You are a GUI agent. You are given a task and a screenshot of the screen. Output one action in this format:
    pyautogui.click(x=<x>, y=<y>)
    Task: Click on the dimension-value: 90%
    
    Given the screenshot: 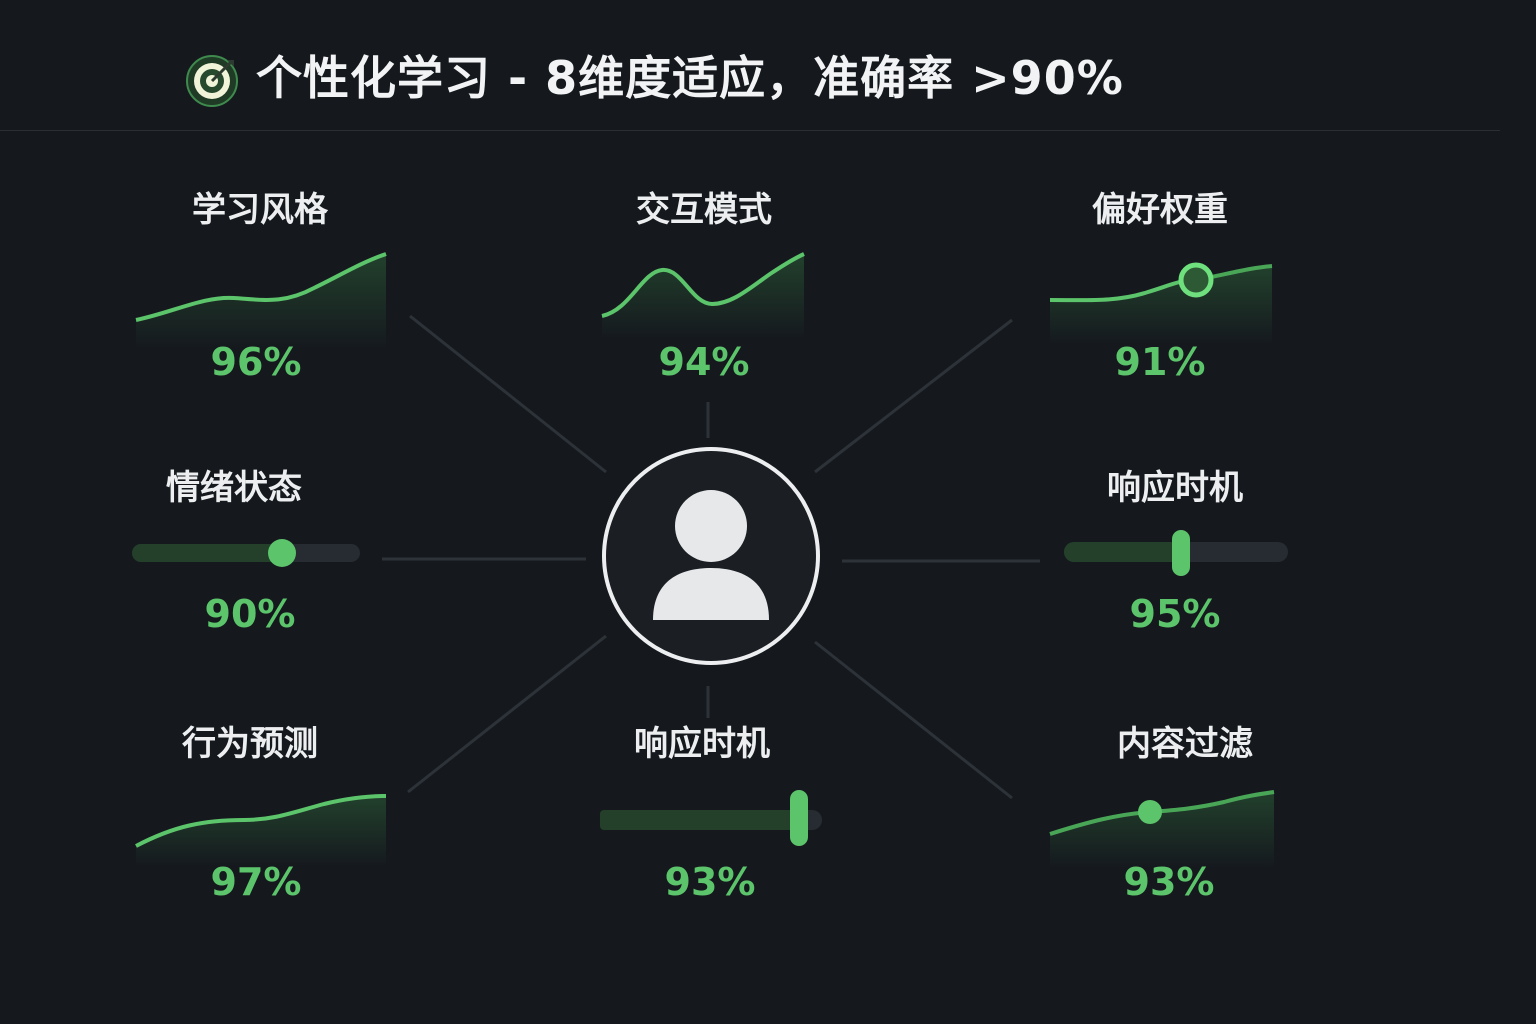 What is the action you would take?
    pyautogui.click(x=250, y=614)
    